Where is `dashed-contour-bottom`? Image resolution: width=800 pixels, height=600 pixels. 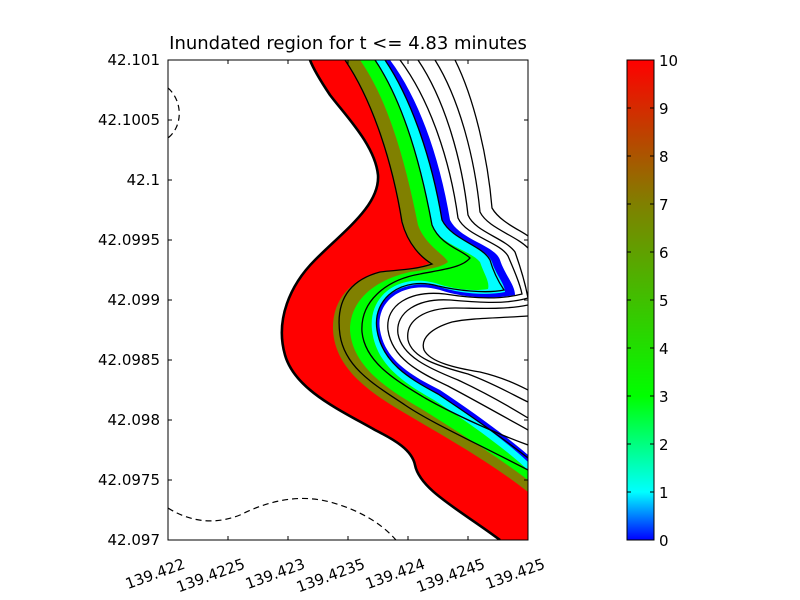
dashed-contour-bottom is located at coordinates (282, 518).